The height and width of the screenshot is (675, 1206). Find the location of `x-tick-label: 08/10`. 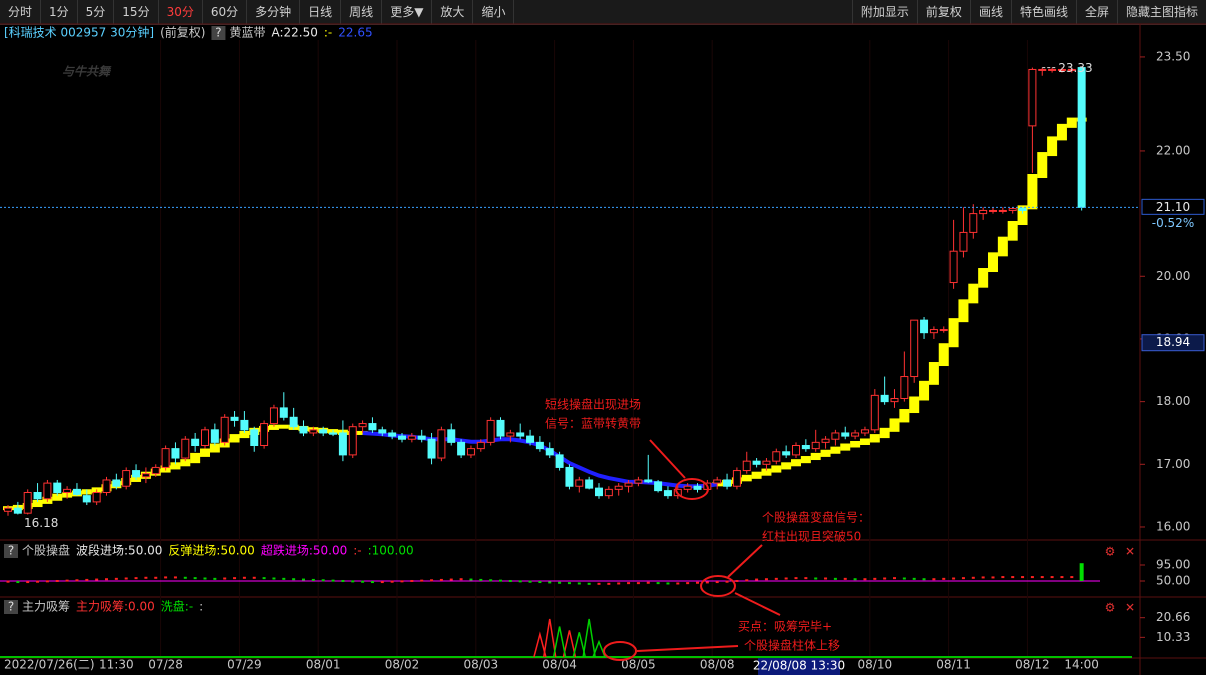

x-tick-label: 08/10 is located at coordinates (875, 665).